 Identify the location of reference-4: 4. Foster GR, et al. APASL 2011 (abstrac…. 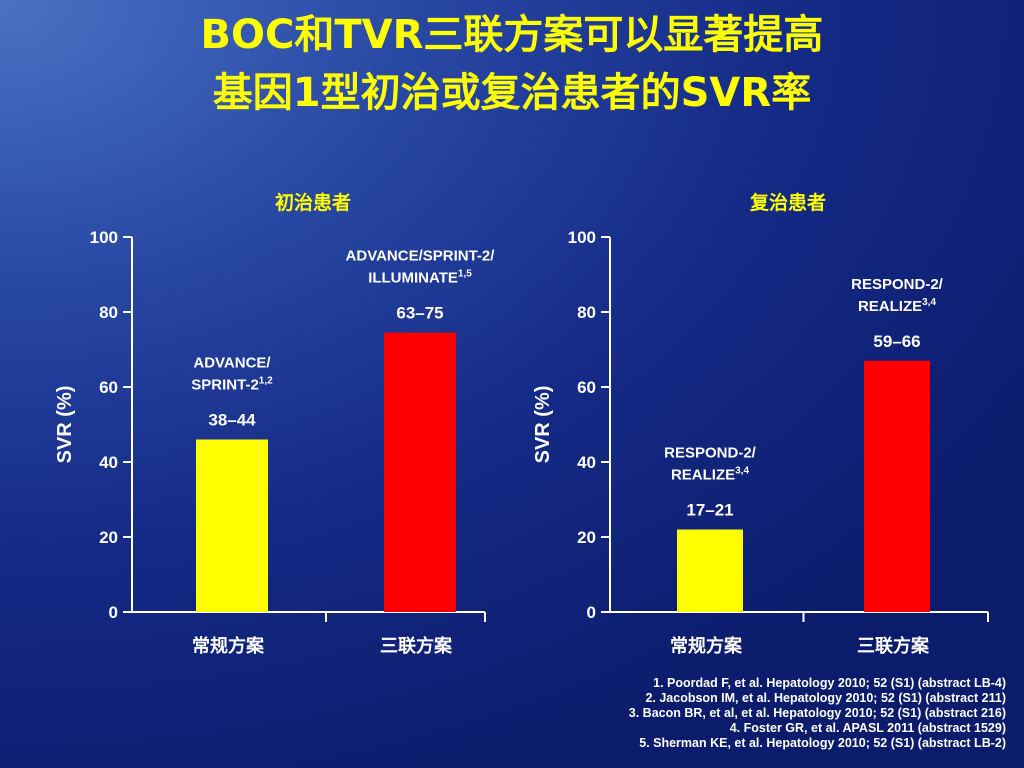
(867, 728).